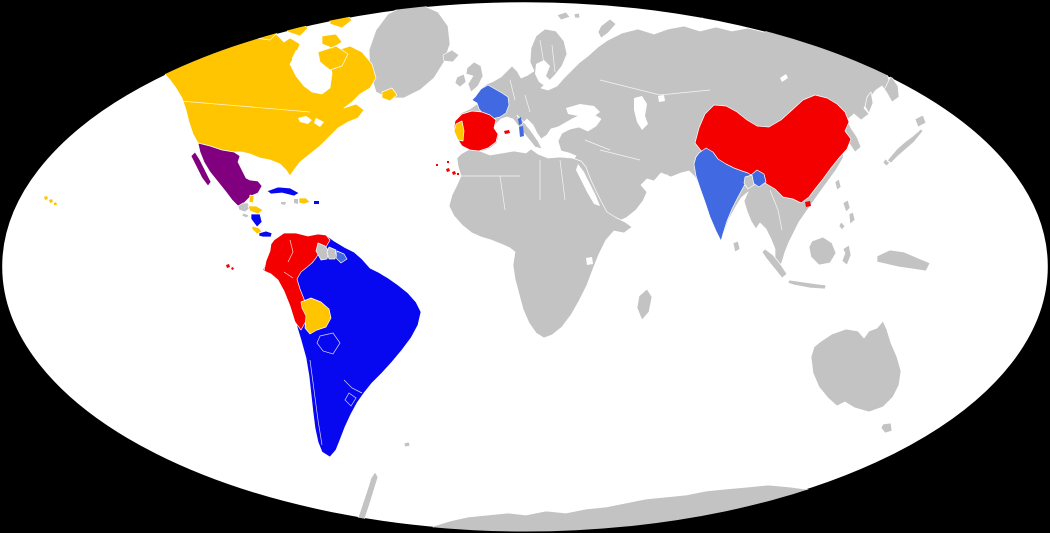  Describe the element at coordinates (341, 257) in the screenshot. I see `region-french-guiana` at that location.